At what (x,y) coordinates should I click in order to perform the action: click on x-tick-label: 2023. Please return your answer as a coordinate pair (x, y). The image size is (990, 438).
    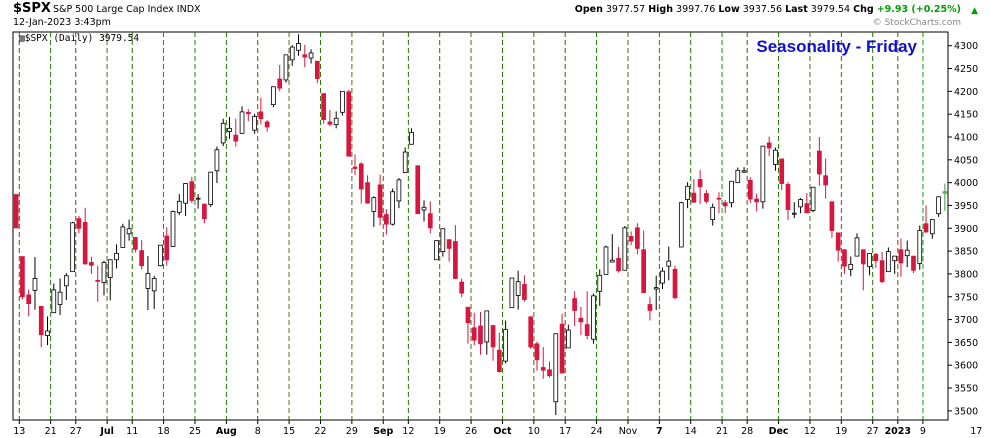
    Looking at the image, I should click on (898, 431).